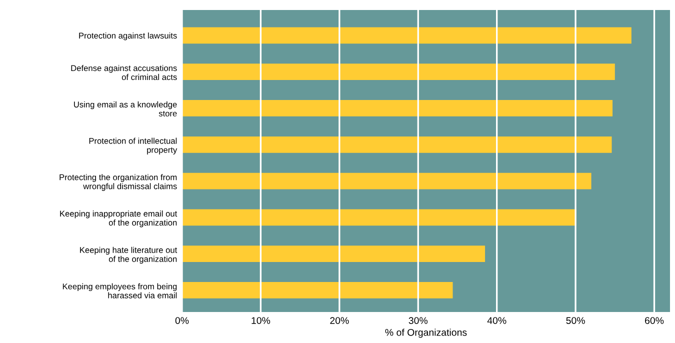  Describe the element at coordinates (496, 320) in the screenshot. I see `x-tick-label: 40%` at that location.